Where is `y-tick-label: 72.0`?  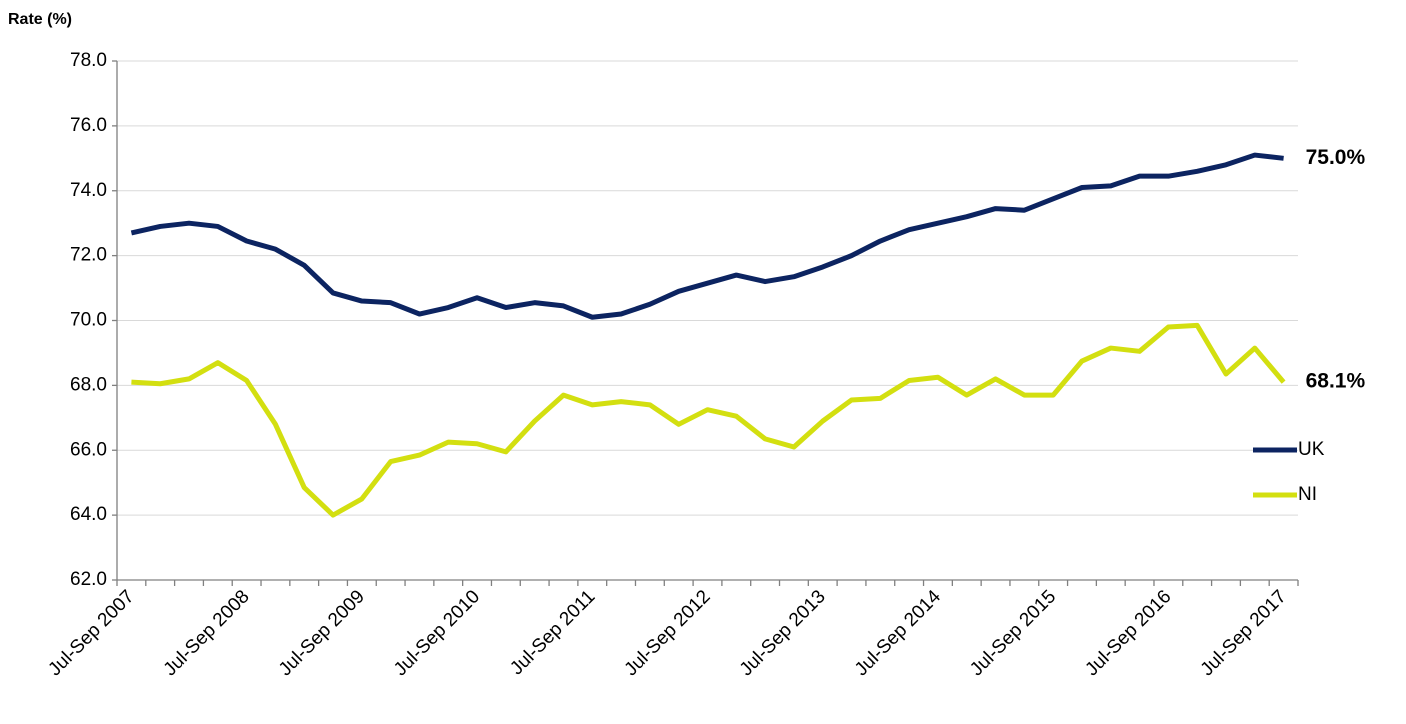
y-tick-label: 72.0 is located at coordinates (88, 255).